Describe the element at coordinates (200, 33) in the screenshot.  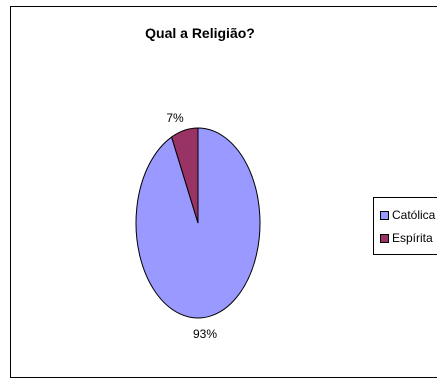
I see `chart-title: Qual a Religião?` at that location.